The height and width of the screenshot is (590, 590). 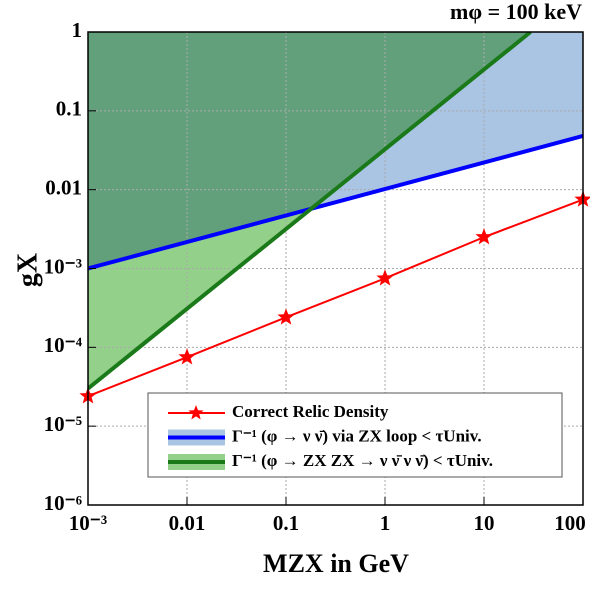 I want to click on x-tick-label: 0.01, so click(x=187, y=523).